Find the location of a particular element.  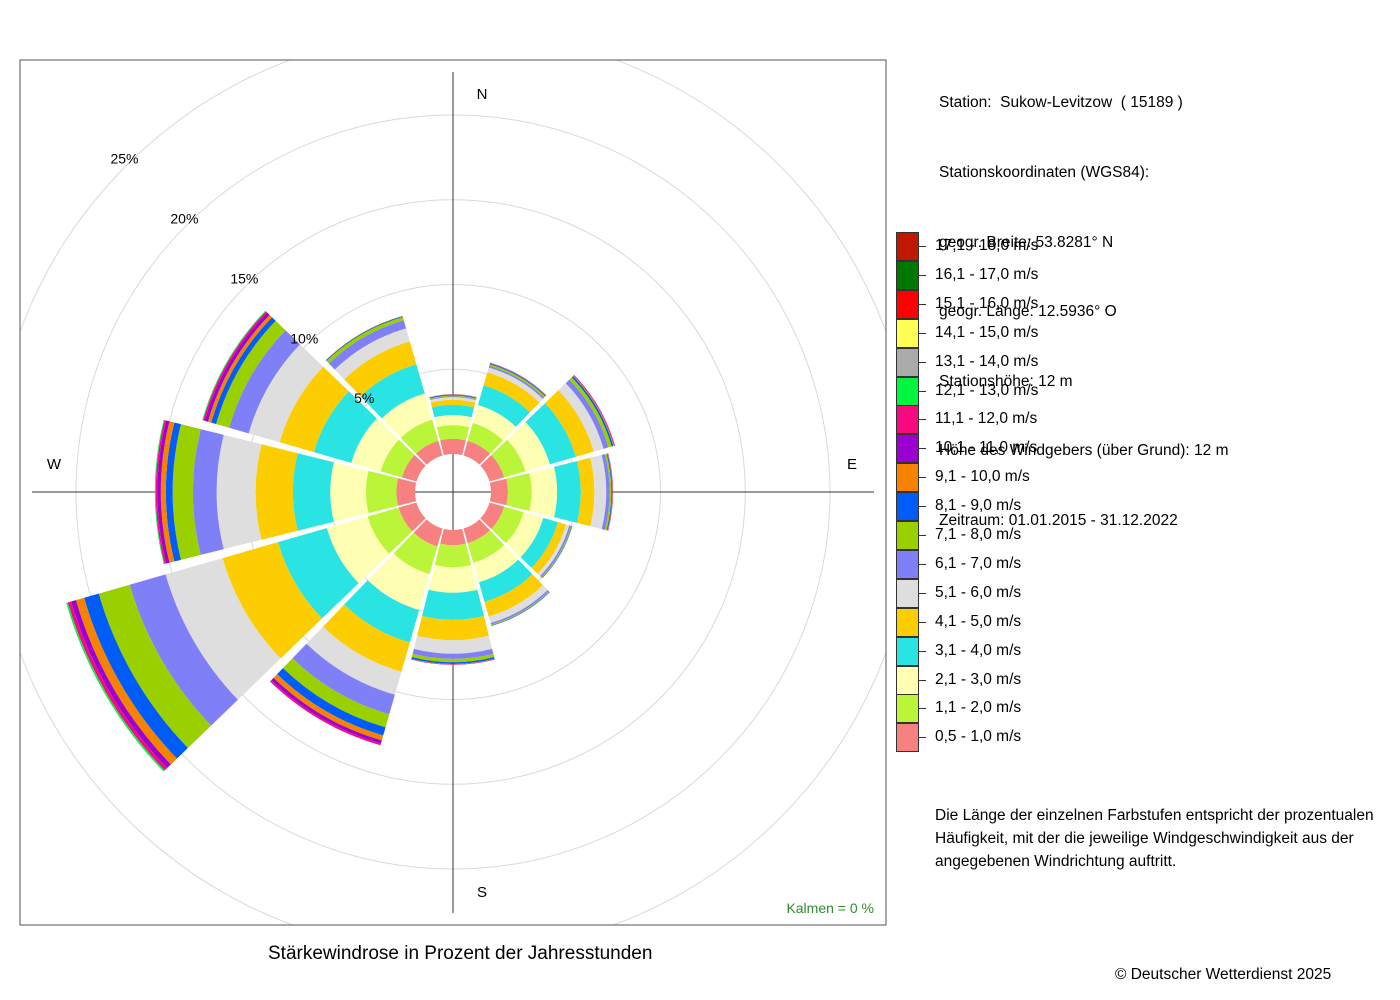

compass-label-w: W is located at coordinates (54, 464).